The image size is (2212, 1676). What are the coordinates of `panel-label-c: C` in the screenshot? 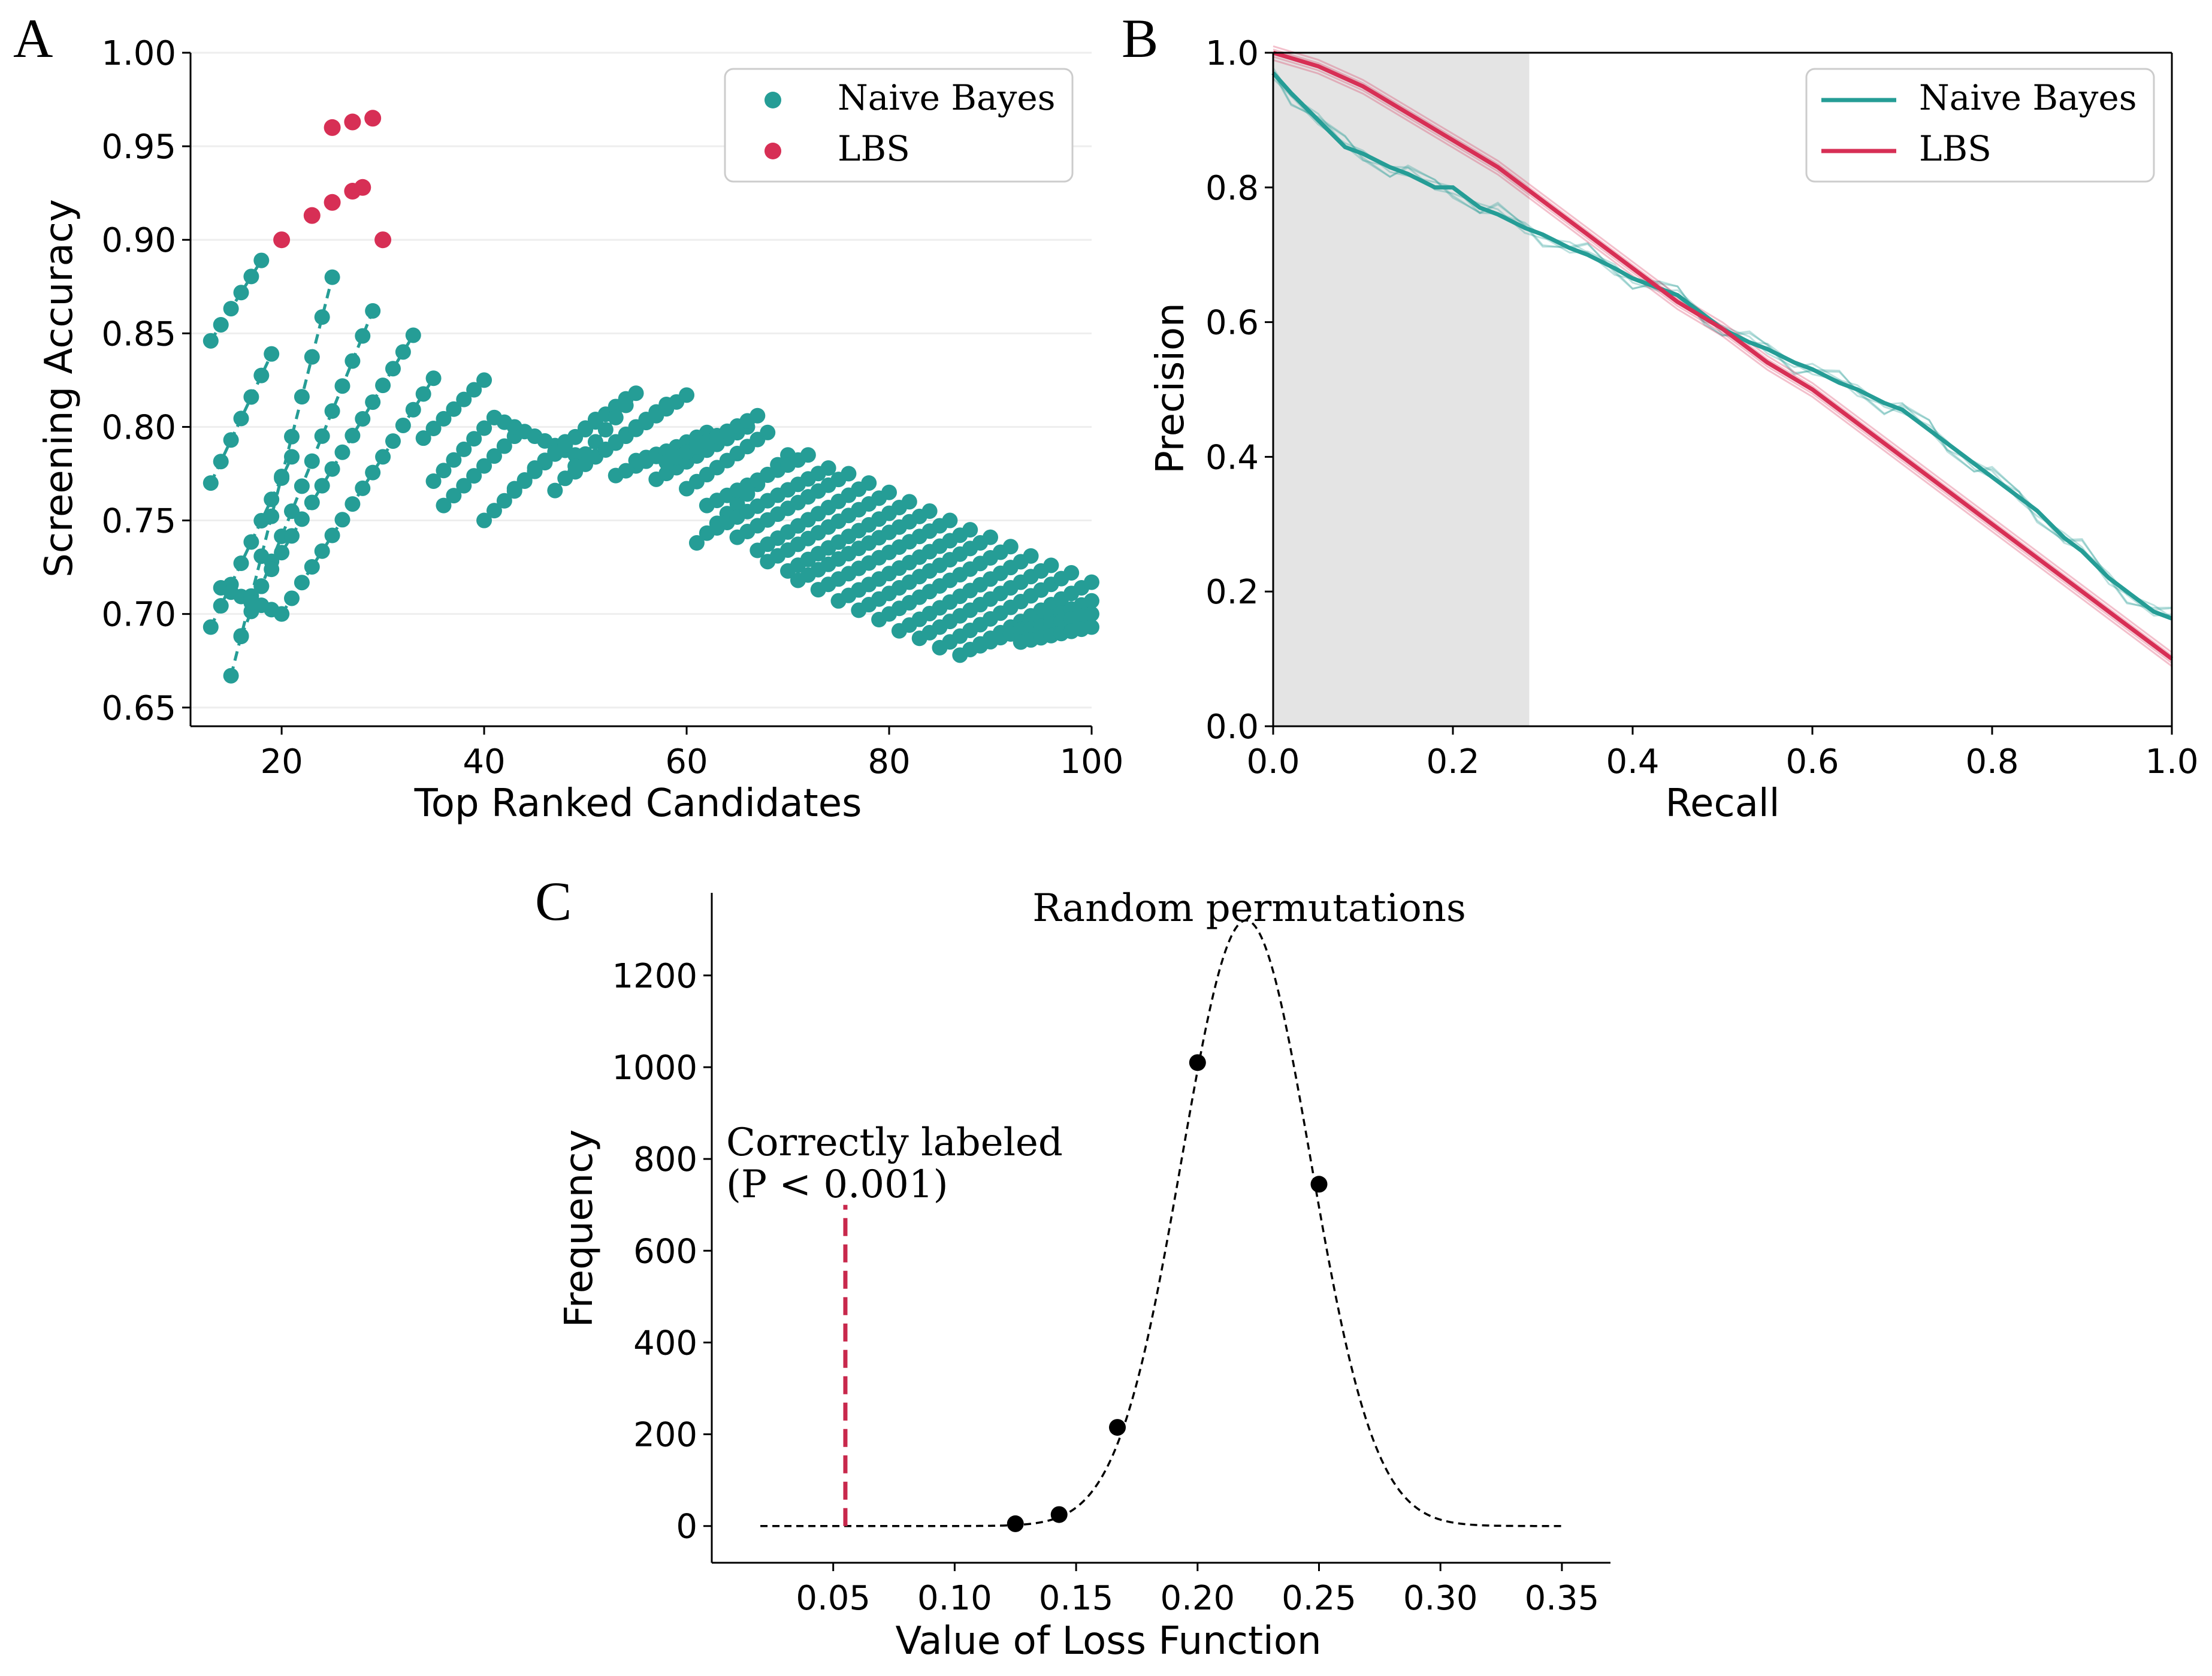 It's located at (553, 901).